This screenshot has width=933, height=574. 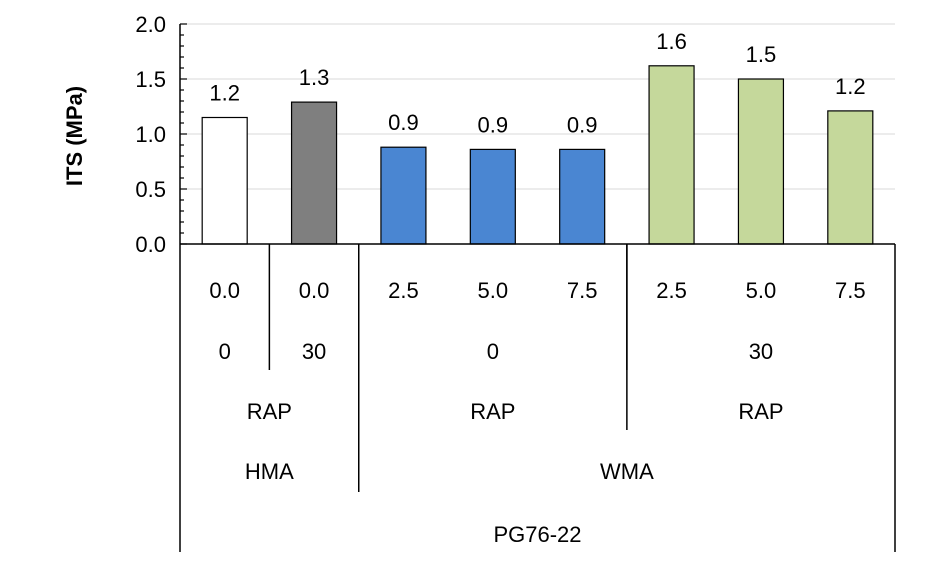 I want to click on group-label: HMA, so click(x=269, y=471).